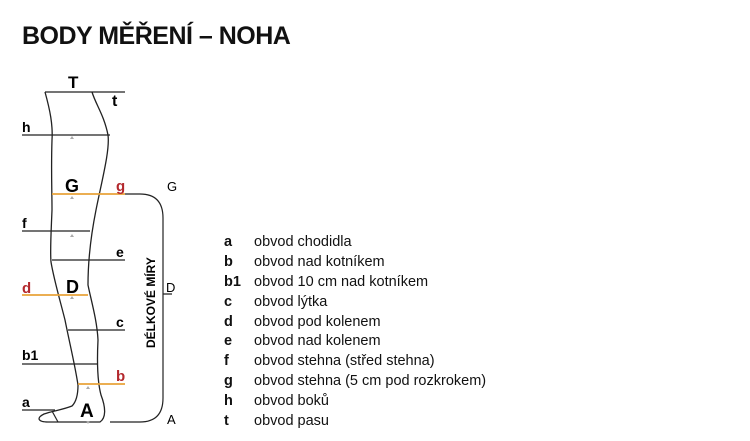  What do you see at coordinates (120, 186) in the screenshot?
I see `label-g: g` at bounding box center [120, 186].